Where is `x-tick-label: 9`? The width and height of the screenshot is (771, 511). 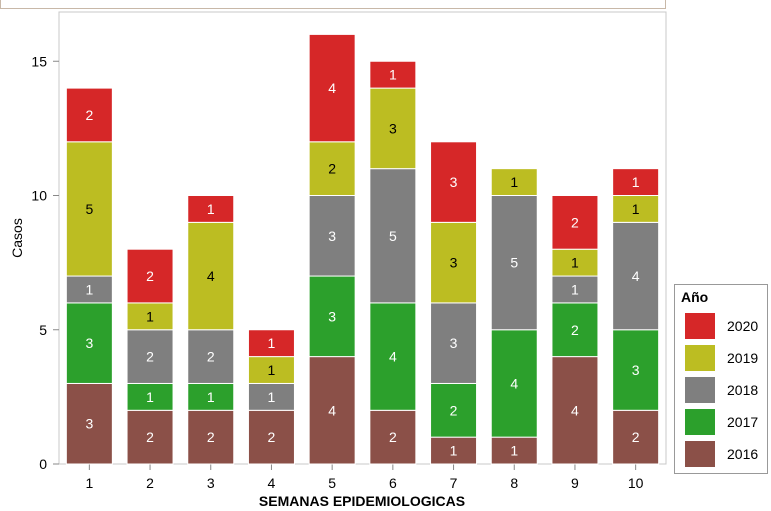 x-tick-label: 9 is located at coordinates (575, 483).